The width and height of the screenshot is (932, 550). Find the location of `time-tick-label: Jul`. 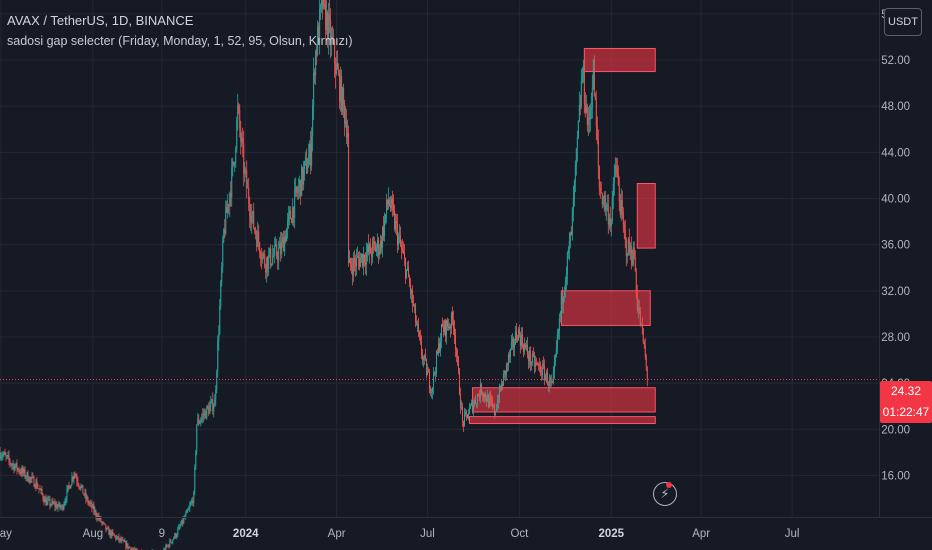

time-tick-label: Jul is located at coordinates (427, 534).